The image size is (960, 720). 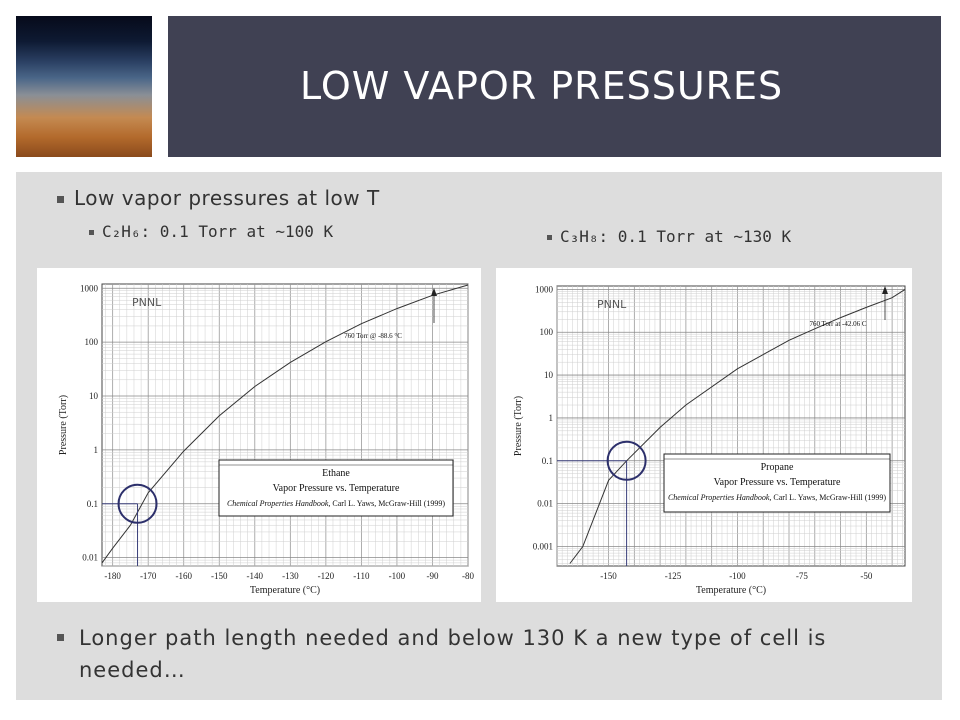 What do you see at coordinates (802, 576) in the screenshot?
I see `x-tick-label: -75` at bounding box center [802, 576].